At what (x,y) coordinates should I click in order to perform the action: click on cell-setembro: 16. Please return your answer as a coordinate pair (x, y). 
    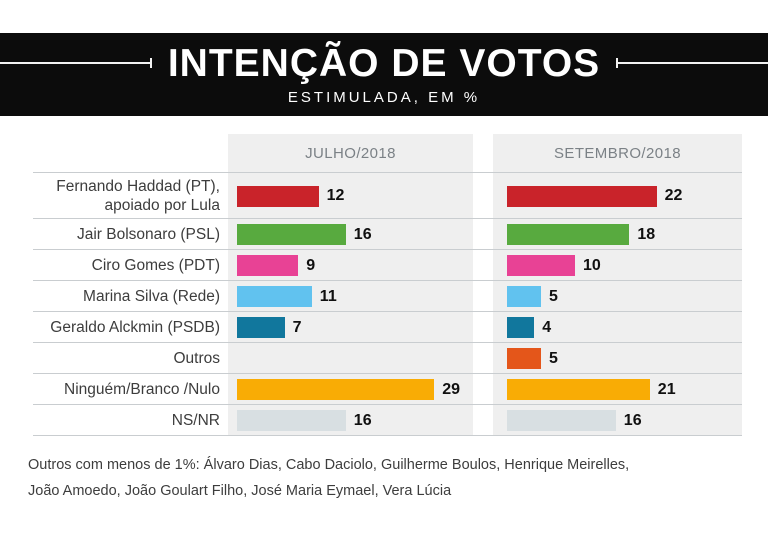
    Looking at the image, I should click on (617, 420).